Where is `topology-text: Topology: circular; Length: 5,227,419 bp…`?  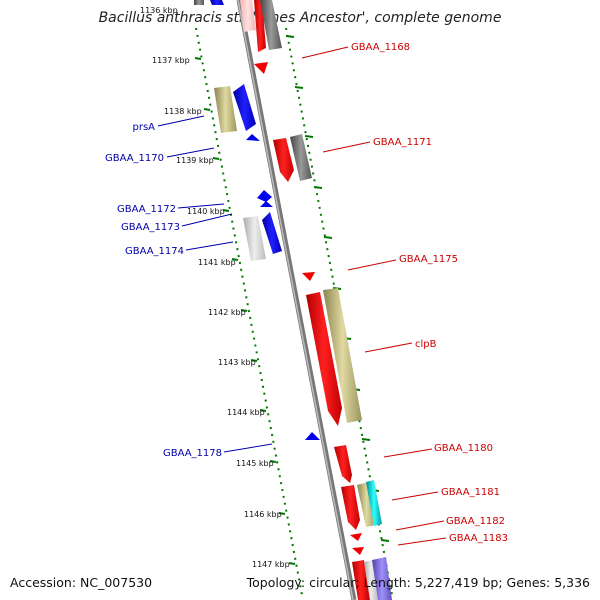 topology-text: Topology: circular; Length: 5,227,419 bp… is located at coordinates (418, 582).